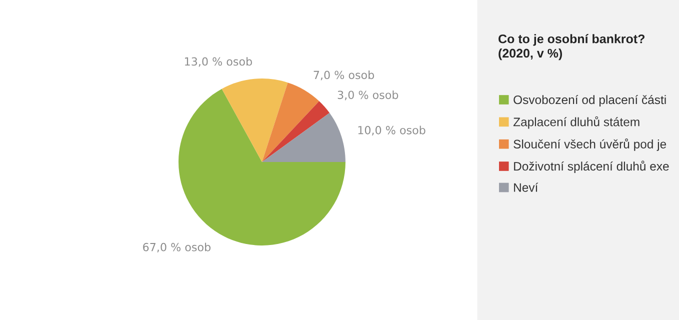 The image size is (679, 320). What do you see at coordinates (392, 131) in the screenshot?
I see `data-label: 10,0 % osob` at bounding box center [392, 131].